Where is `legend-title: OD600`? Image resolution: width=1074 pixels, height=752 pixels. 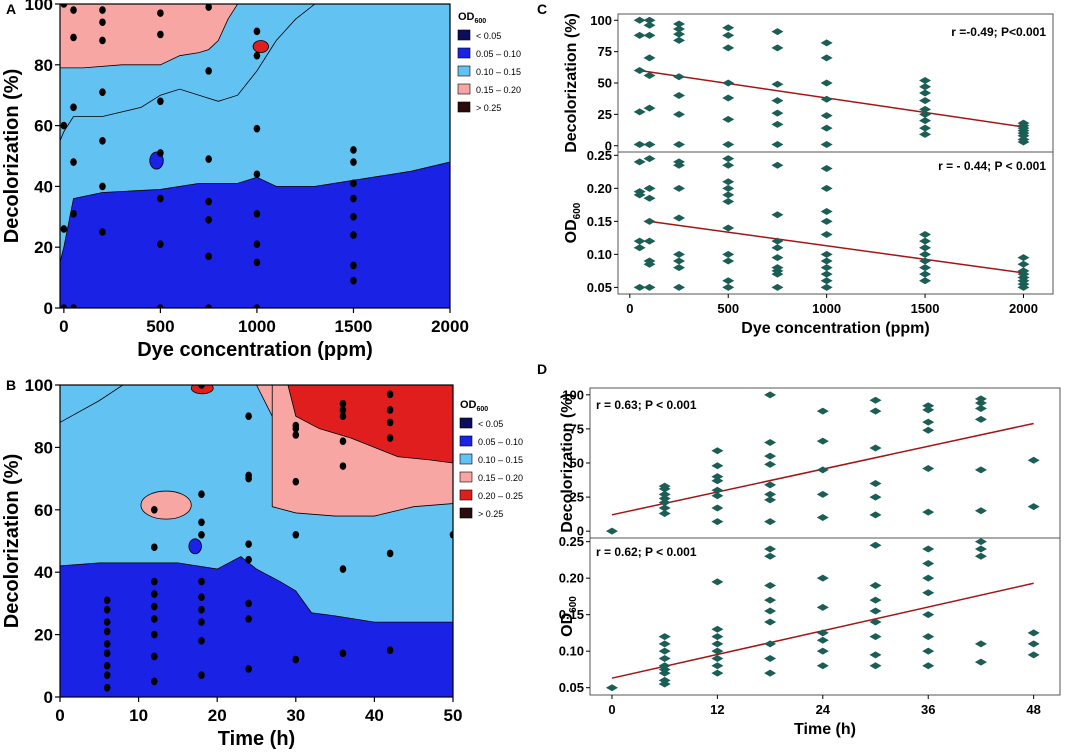
legend-title: OD600 is located at coordinates (472, 18).